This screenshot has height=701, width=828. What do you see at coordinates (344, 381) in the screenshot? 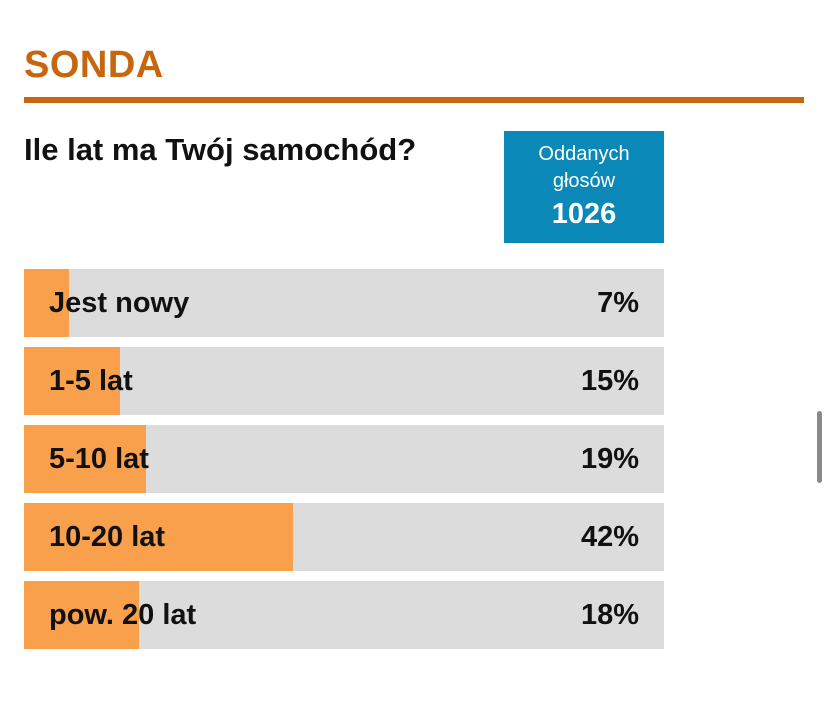
I see `poll-option-1-5-lat: 1-5 lat 15%` at bounding box center [344, 381].